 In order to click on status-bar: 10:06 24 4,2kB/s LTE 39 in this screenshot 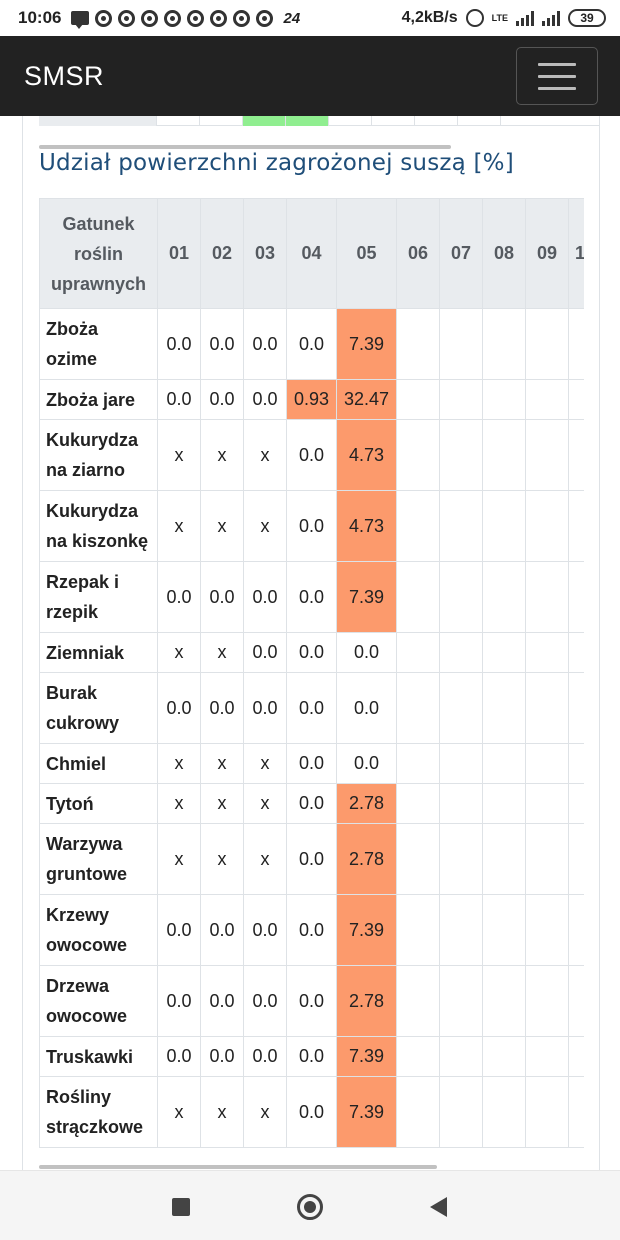, I will do `click(310, 18)`.